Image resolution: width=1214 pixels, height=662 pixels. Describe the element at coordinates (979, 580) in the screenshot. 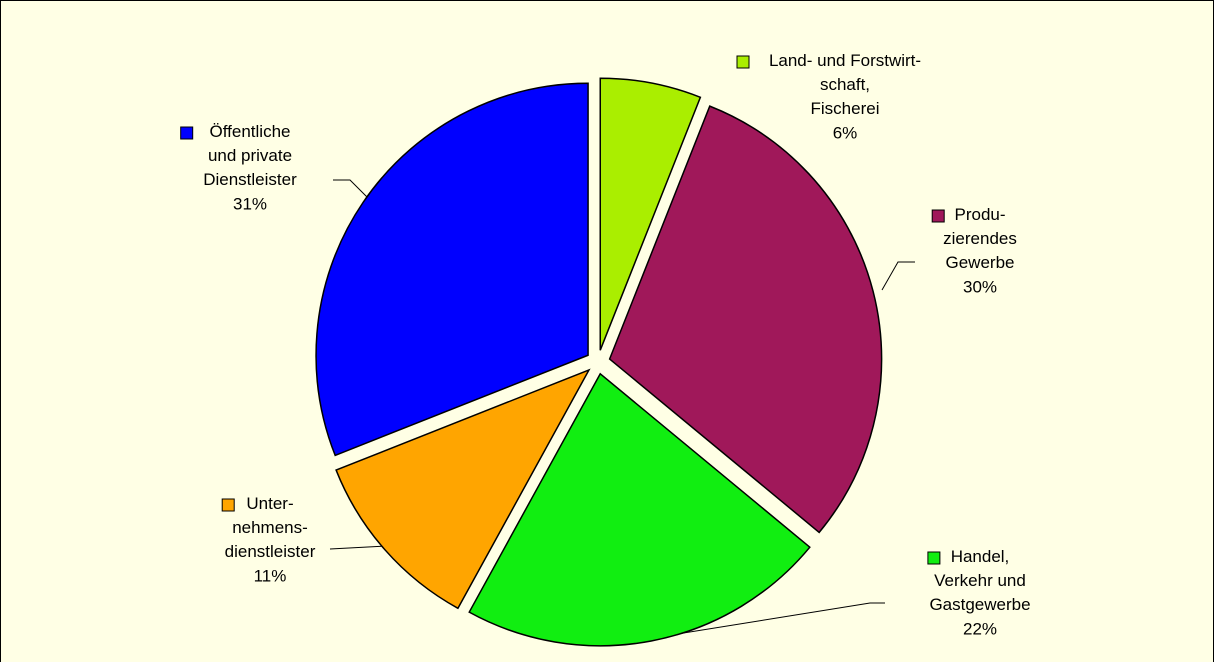

I see `slice-label: Handel, Verkehr und Gastgewerbe` at that location.